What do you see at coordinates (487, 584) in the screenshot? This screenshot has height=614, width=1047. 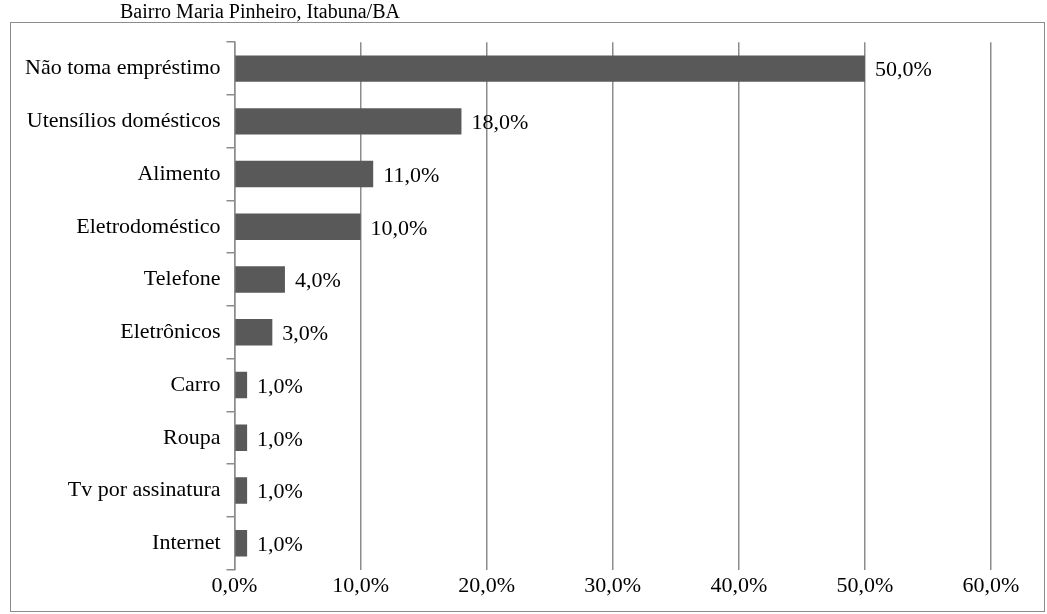 I see `x-tick-label: 20,0%` at bounding box center [487, 584].